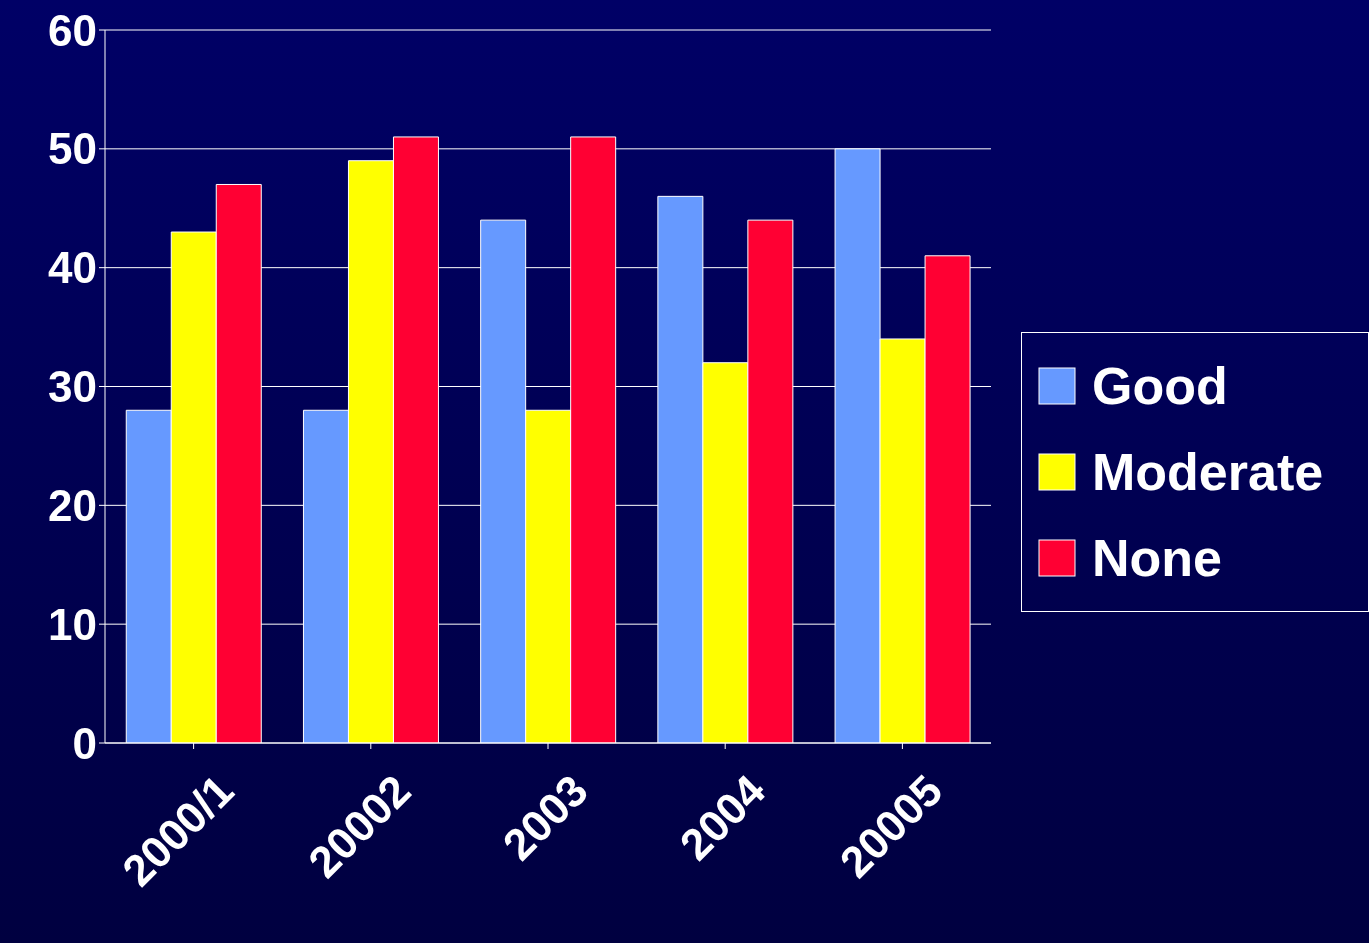  Describe the element at coordinates (1157, 558) in the screenshot. I see `legend-label: None` at that location.